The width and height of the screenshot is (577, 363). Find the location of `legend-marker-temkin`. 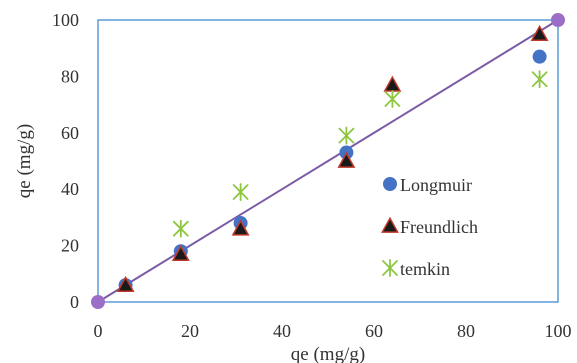

legend-marker-temkin is located at coordinates (390, 268).